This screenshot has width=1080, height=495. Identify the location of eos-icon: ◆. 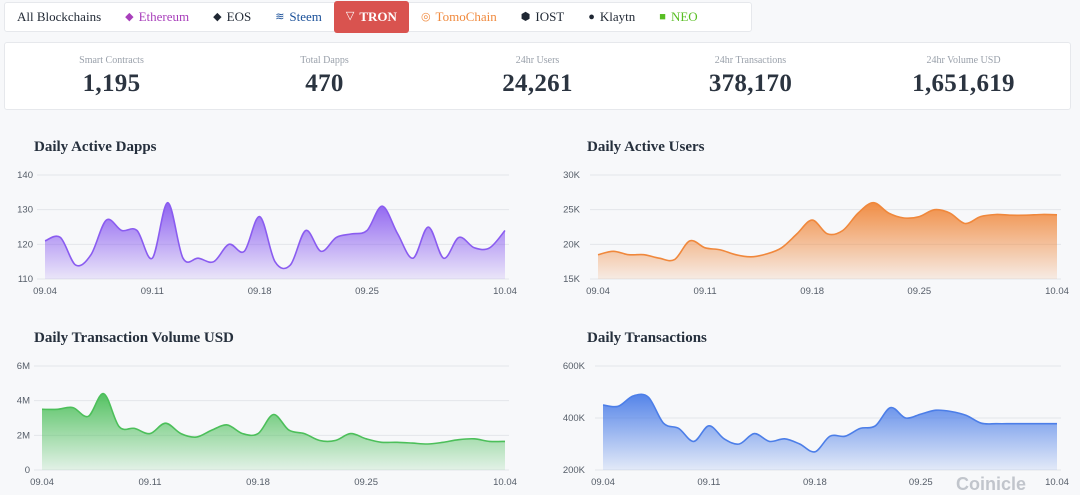
(217, 16).